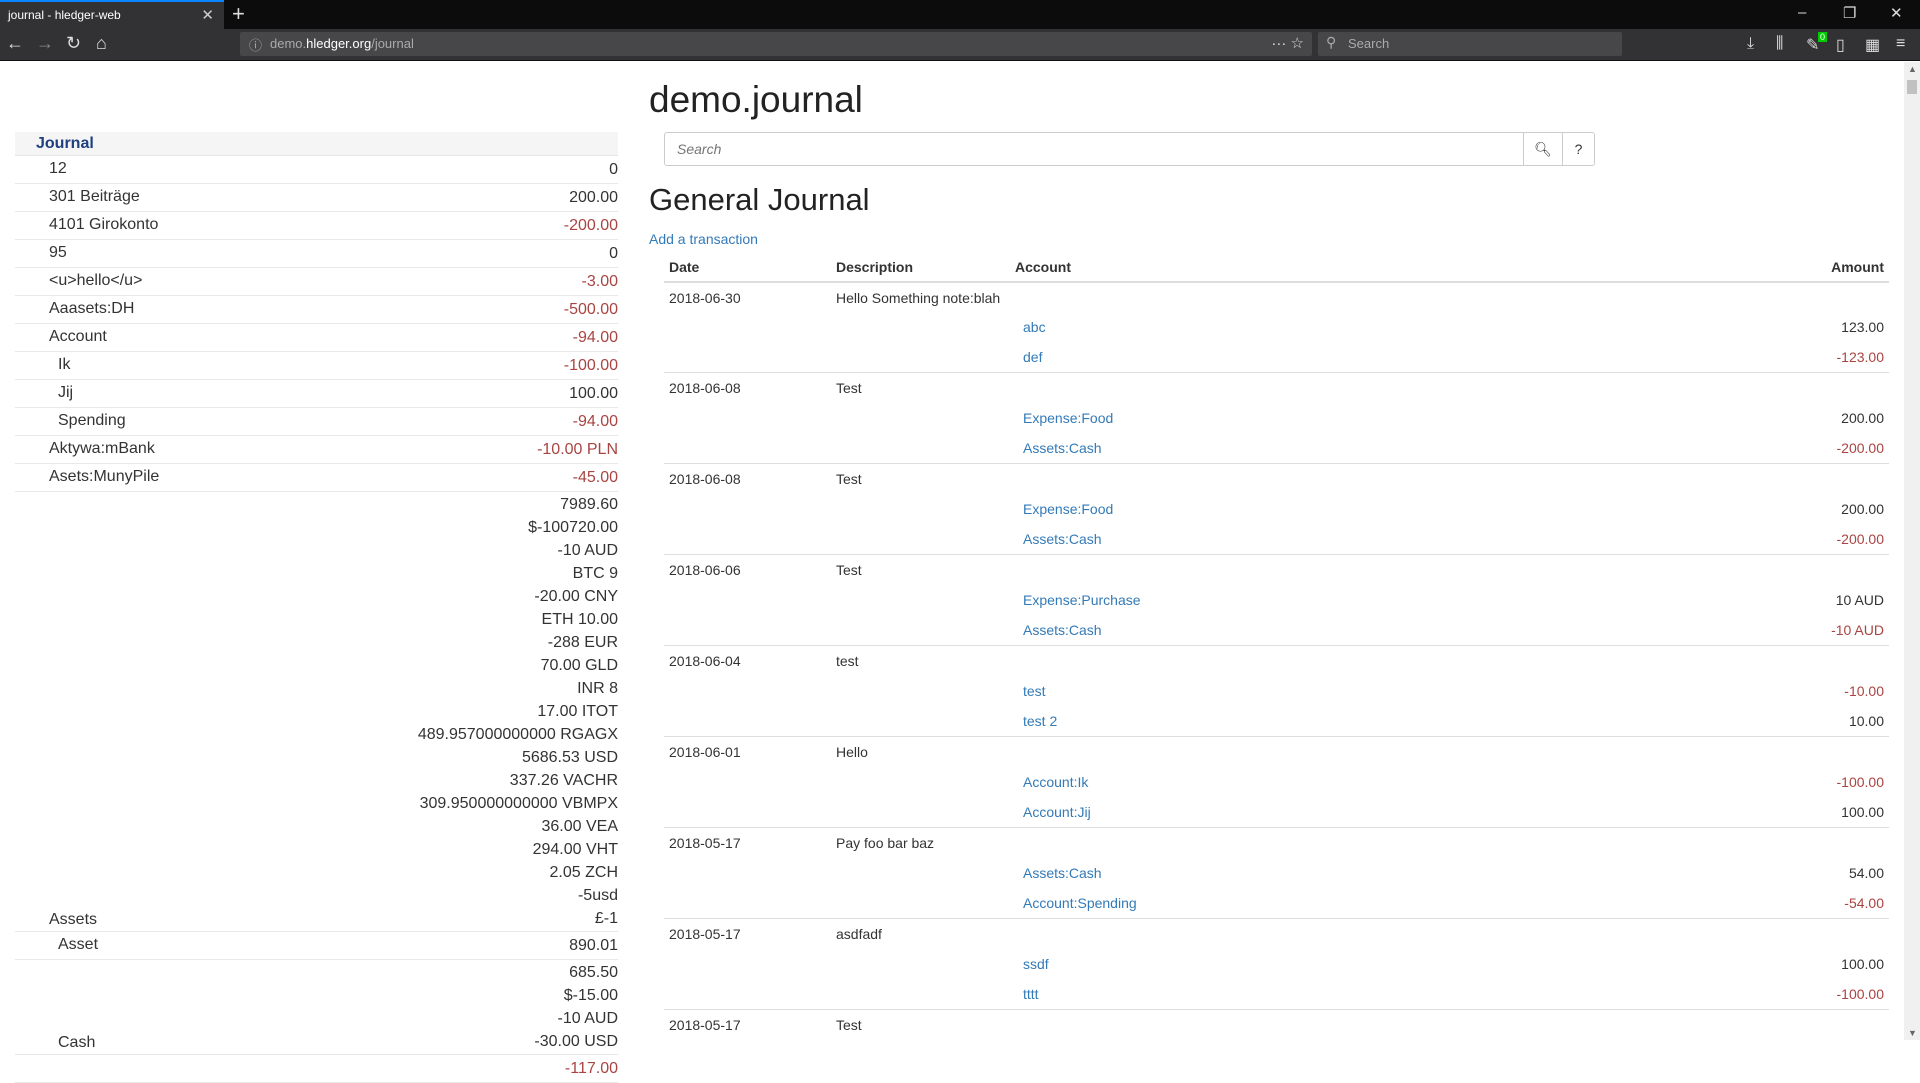 This screenshot has width=1920, height=1083. I want to click on containers-icon: ▦, so click(1873, 45).